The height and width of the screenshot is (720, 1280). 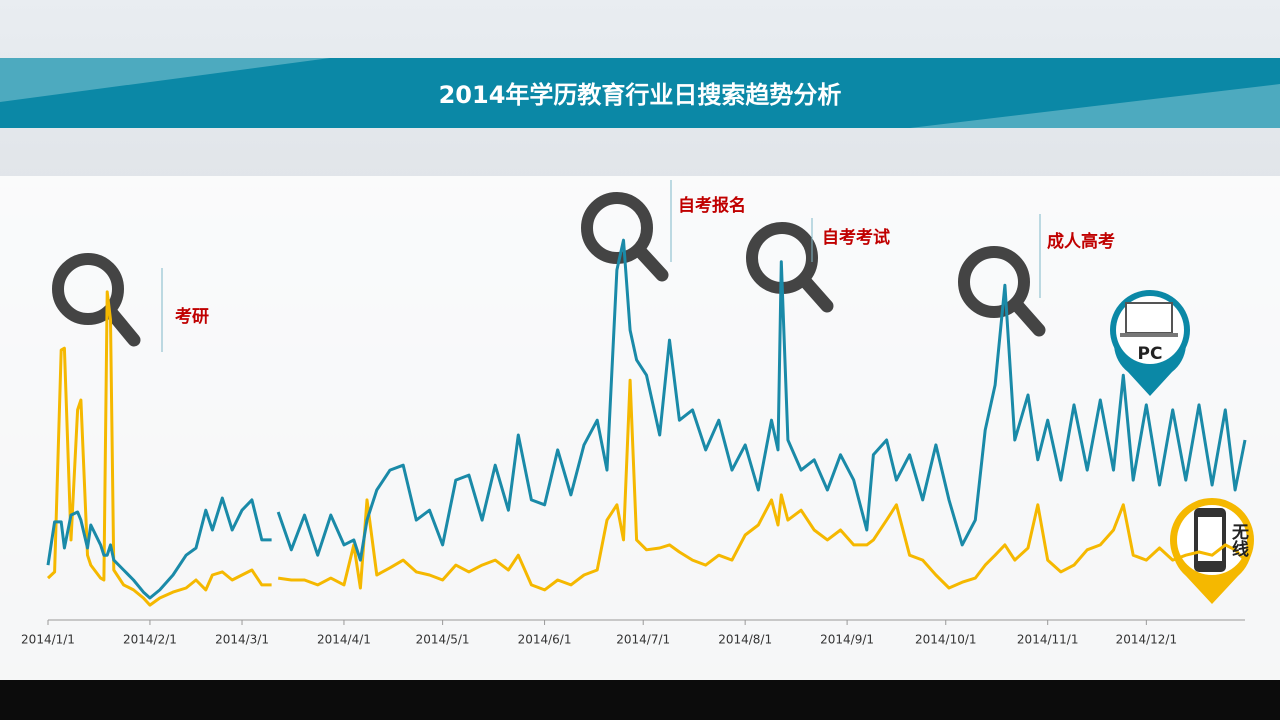 What do you see at coordinates (1147, 640) in the screenshot?
I see `x-tick-label: 2014/12/1` at bounding box center [1147, 640].